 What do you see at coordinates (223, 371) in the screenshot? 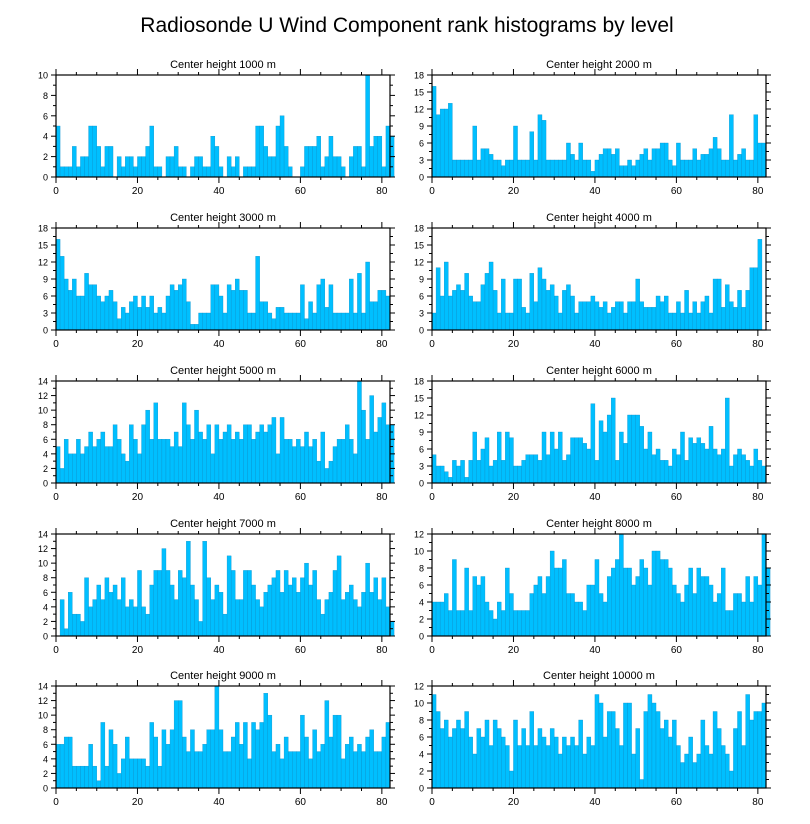
I see `panel-title: Center height 5000 m` at bounding box center [223, 371].